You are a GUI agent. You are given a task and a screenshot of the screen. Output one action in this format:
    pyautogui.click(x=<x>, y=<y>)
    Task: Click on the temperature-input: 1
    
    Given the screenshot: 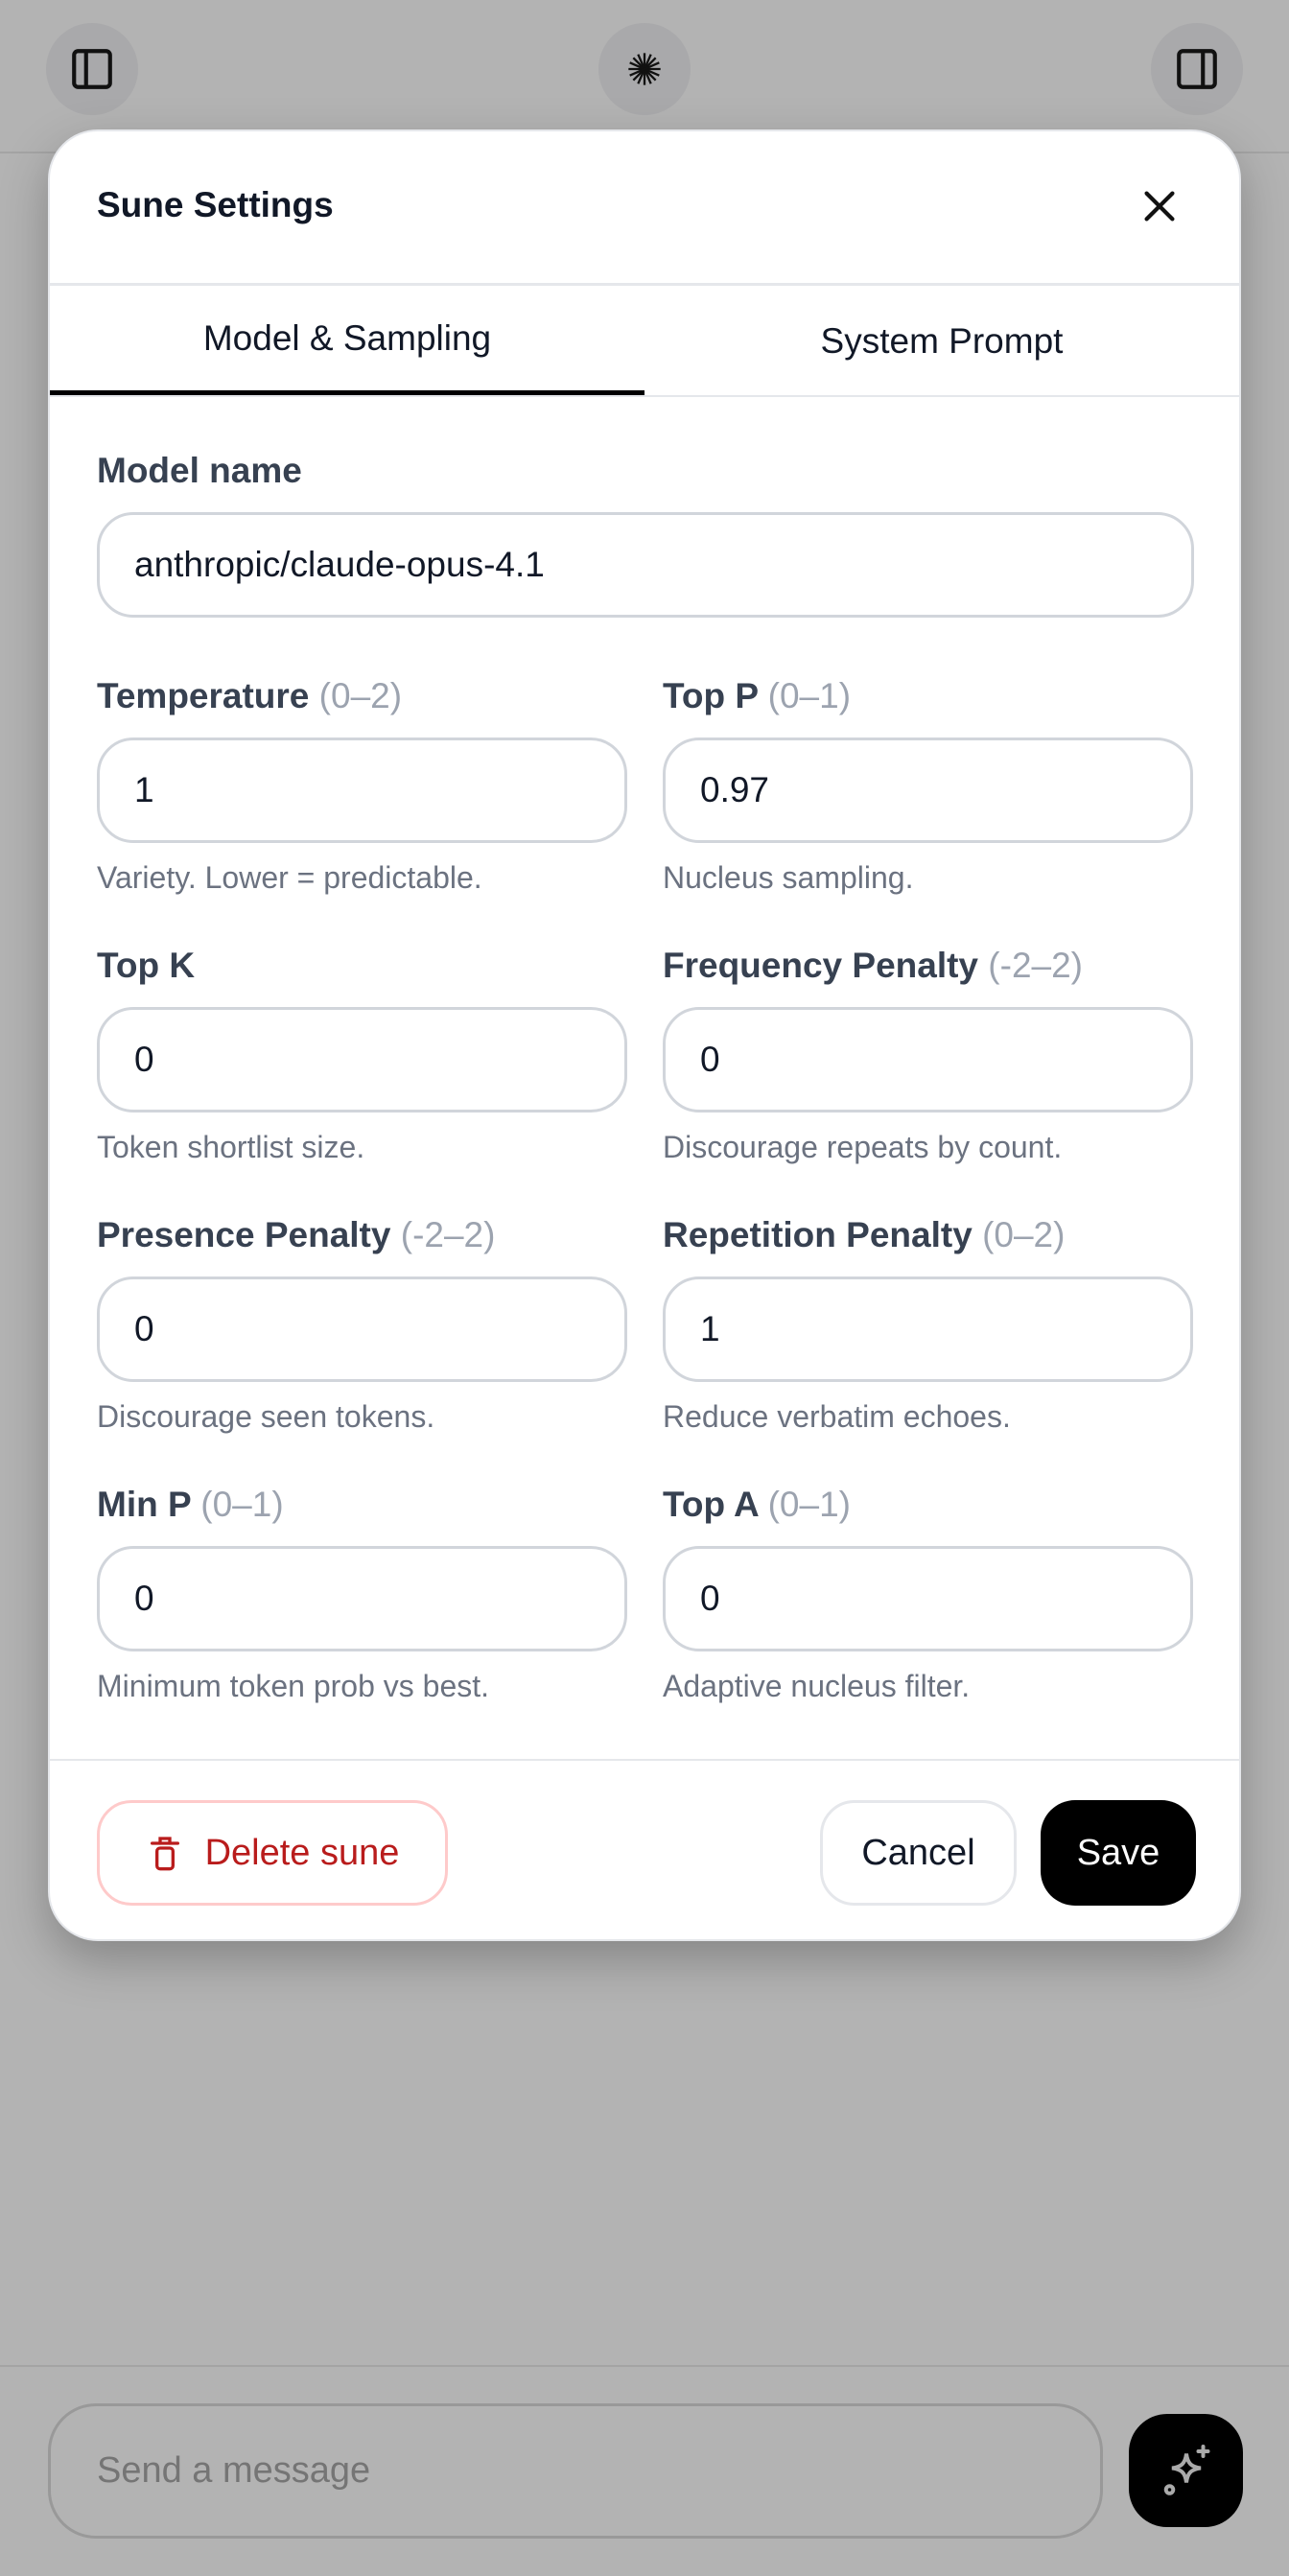 What is the action you would take?
    pyautogui.click(x=362, y=790)
    